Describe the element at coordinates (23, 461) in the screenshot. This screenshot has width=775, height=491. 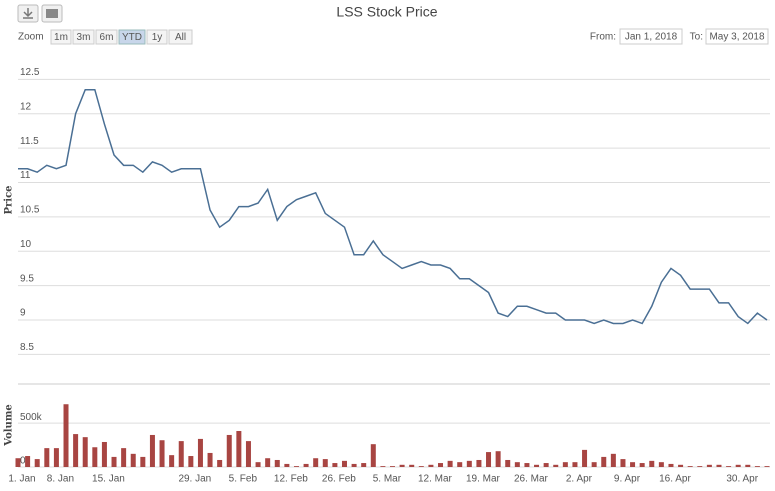
I see `y2-tick-label: 0` at that location.